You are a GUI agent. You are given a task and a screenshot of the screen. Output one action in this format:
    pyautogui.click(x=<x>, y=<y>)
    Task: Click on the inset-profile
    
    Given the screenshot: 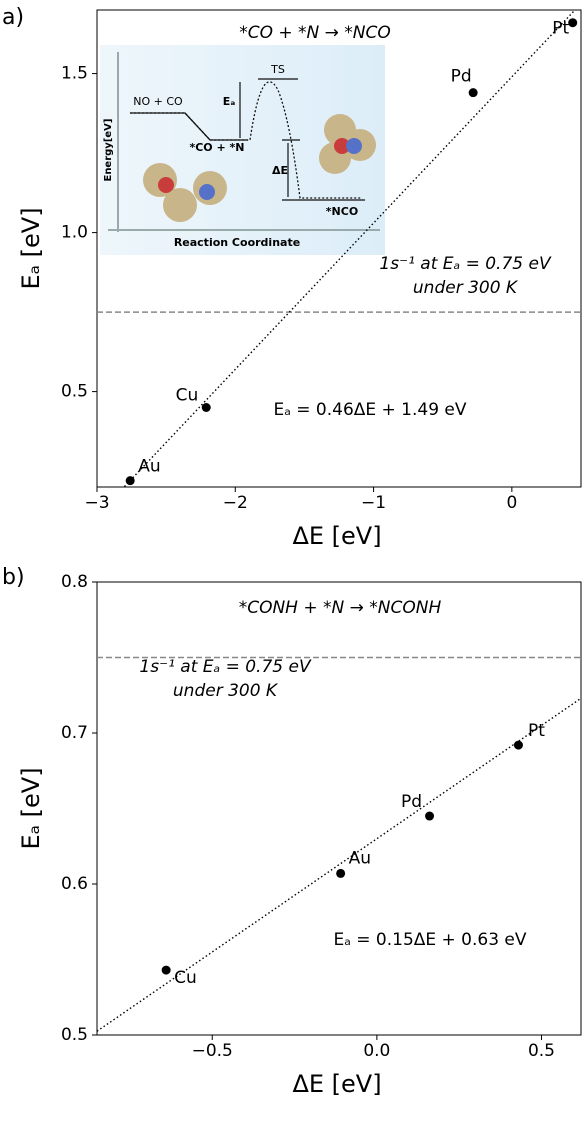 What is the action you would take?
    pyautogui.click(x=246, y=140)
    